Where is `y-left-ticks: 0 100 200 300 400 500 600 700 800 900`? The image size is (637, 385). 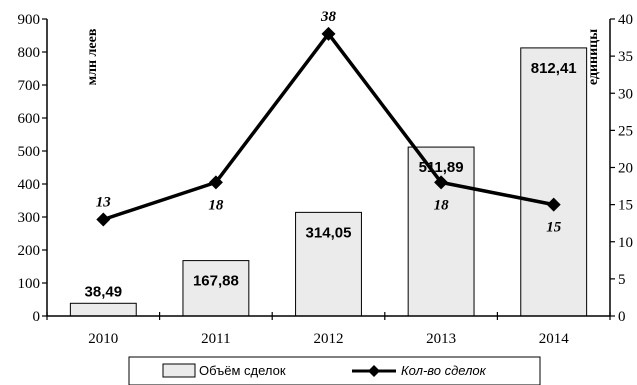 y-left-ticks: 0 100 200 300 400 500 600 700 800 900 is located at coordinates (32, 168).